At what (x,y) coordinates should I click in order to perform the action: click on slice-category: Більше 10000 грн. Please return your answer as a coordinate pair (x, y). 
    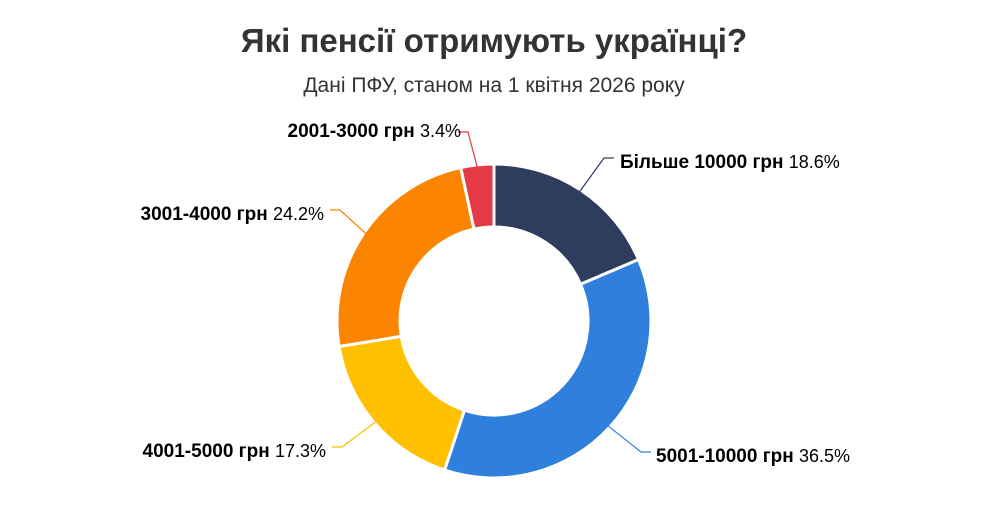
    Looking at the image, I should click on (704, 162).